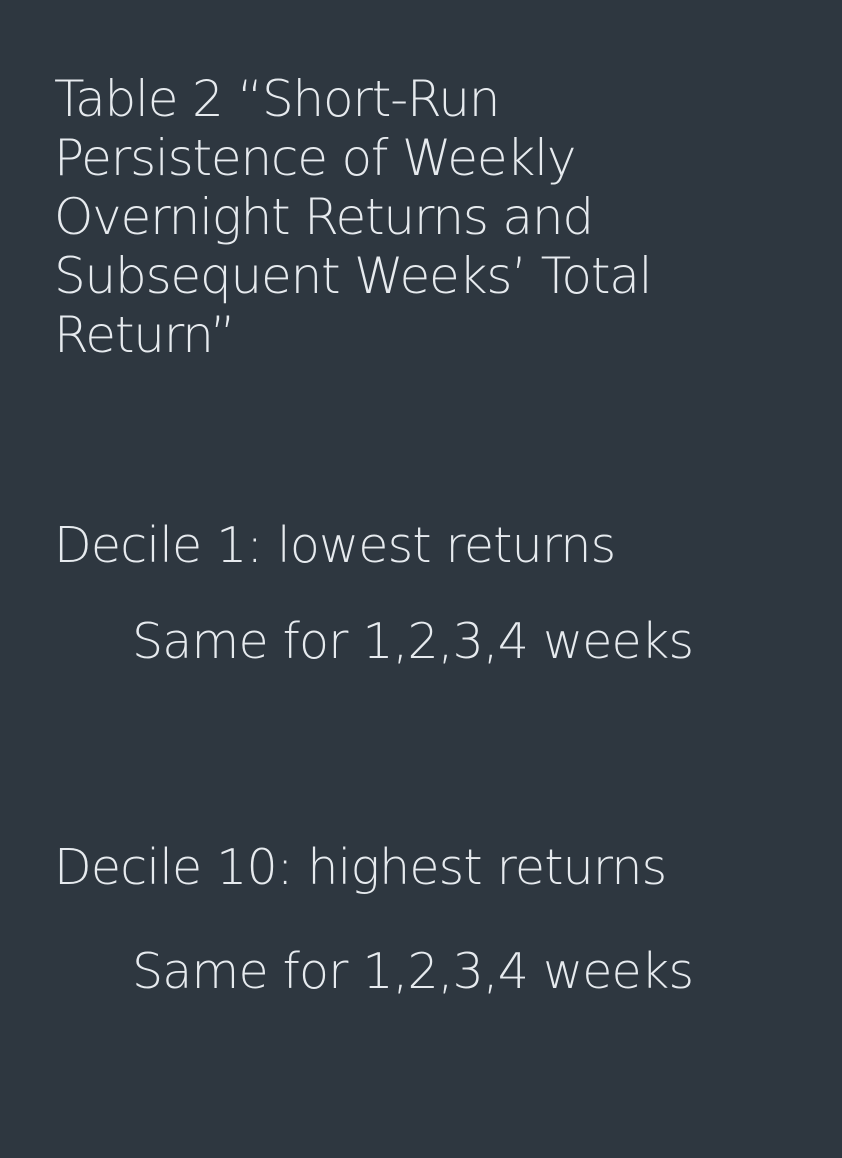 The width and height of the screenshot is (842, 1158). I want to click on bullet-decile-10: Decile 10: highest returns, so click(360, 867).